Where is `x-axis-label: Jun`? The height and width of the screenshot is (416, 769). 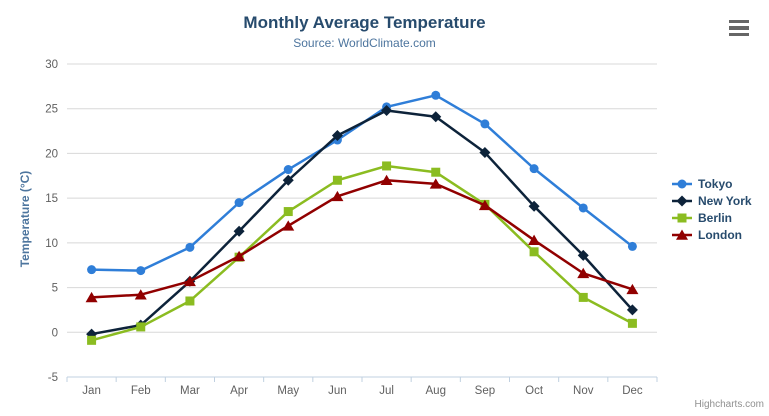 x-axis-label: Jun is located at coordinates (337, 391).